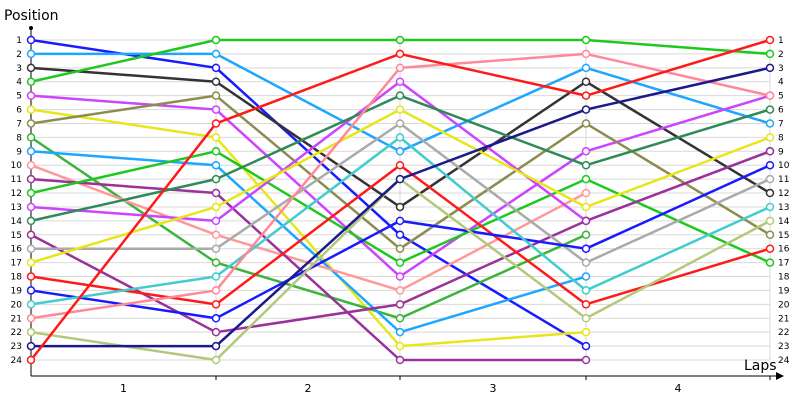 This screenshot has width=800, height=400. Describe the element at coordinates (783, 180) in the screenshot. I see `y-tick-label-right: 11` at that location.